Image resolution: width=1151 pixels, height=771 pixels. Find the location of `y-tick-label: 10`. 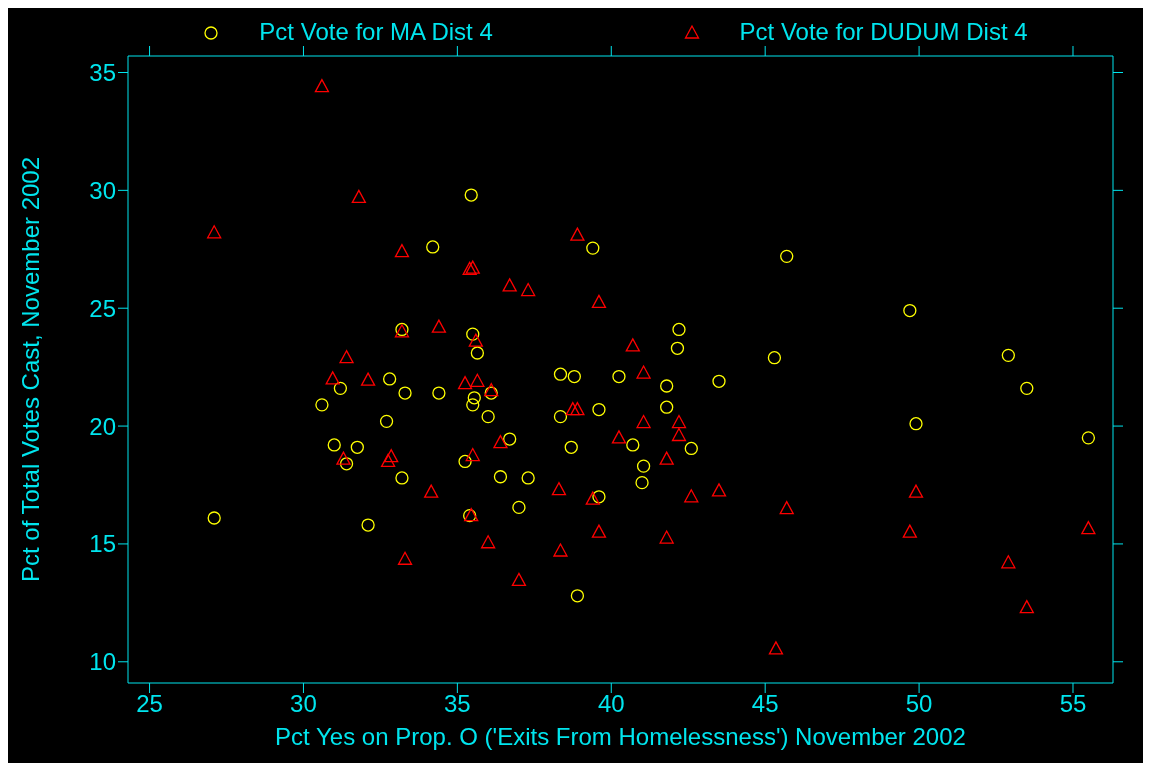

y-tick-label: 10 is located at coordinates (102, 662).